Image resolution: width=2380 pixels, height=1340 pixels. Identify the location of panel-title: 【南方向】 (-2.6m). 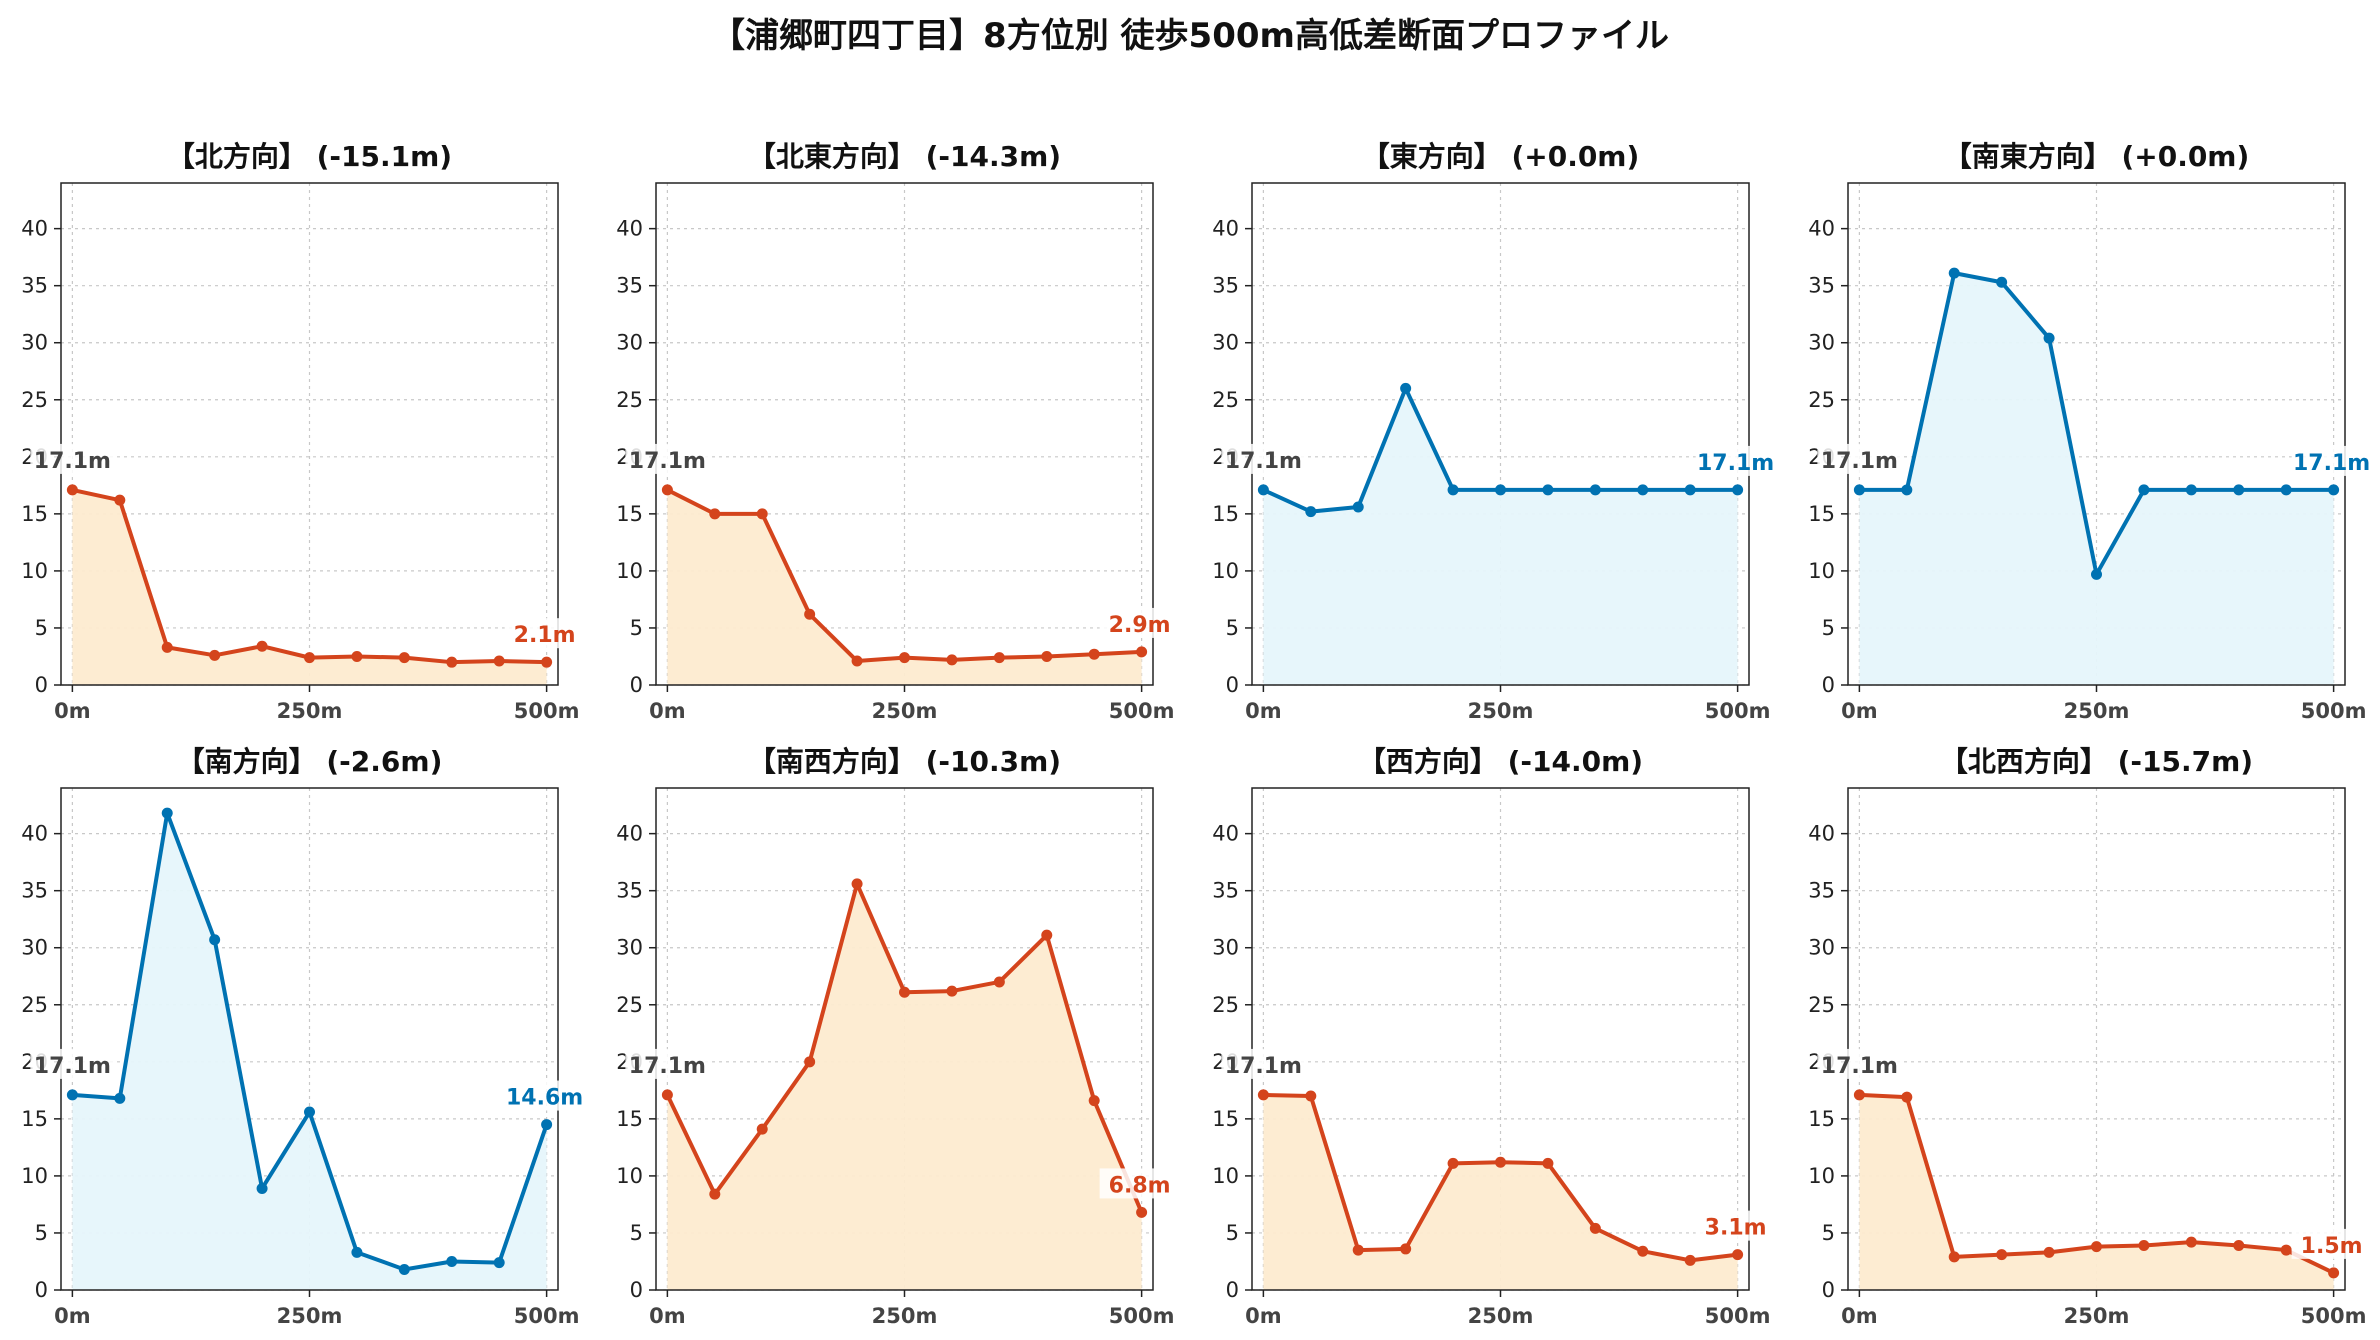
(310, 761).